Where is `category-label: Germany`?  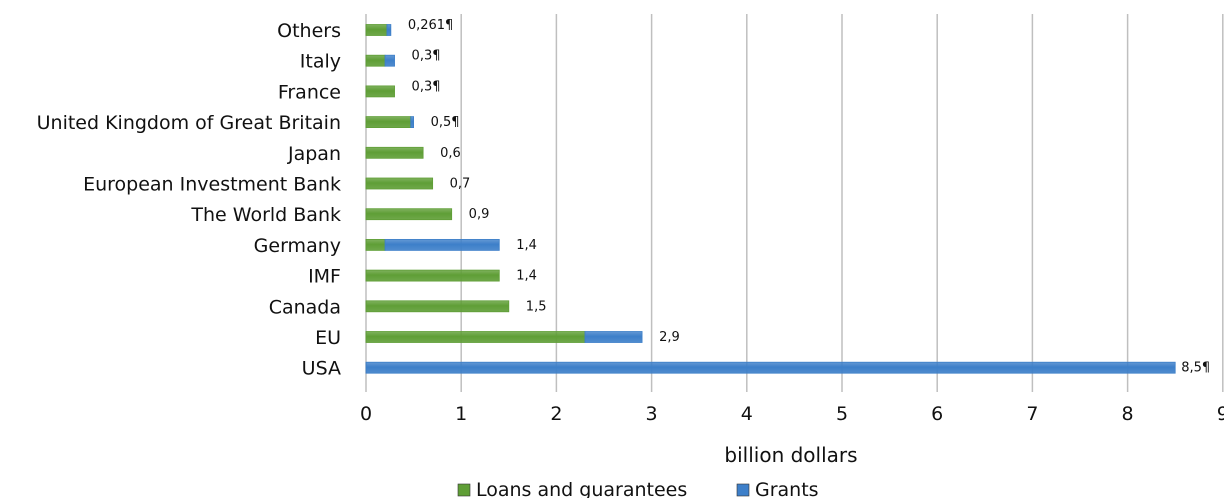
category-label: Germany is located at coordinates (297, 246).